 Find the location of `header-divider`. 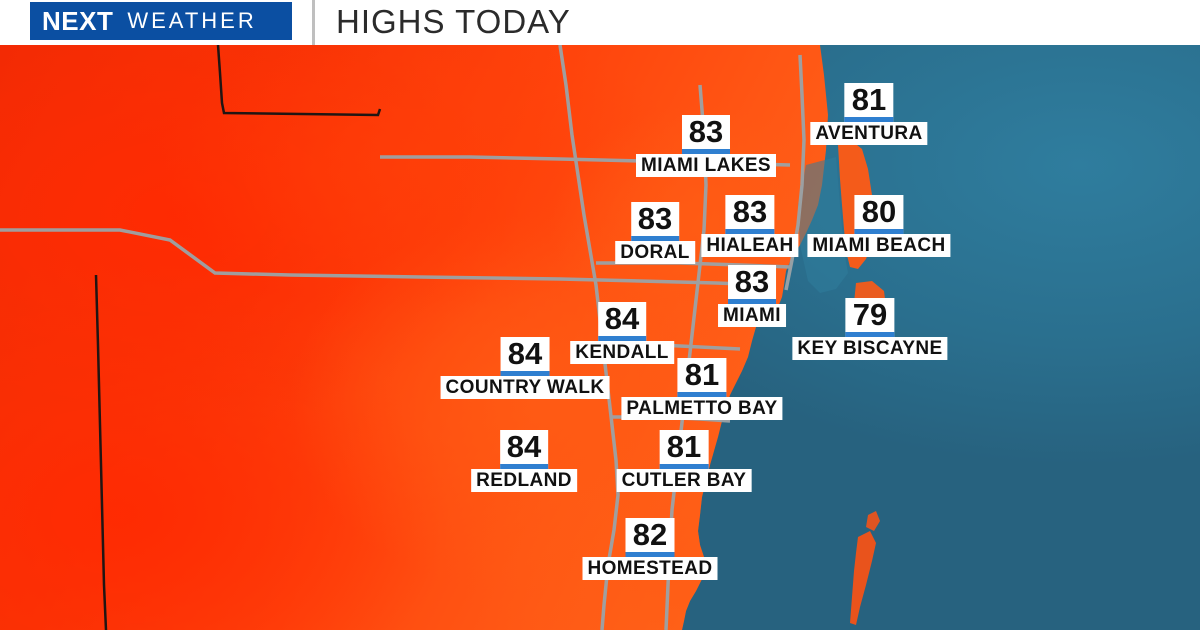

header-divider is located at coordinates (313, 22).